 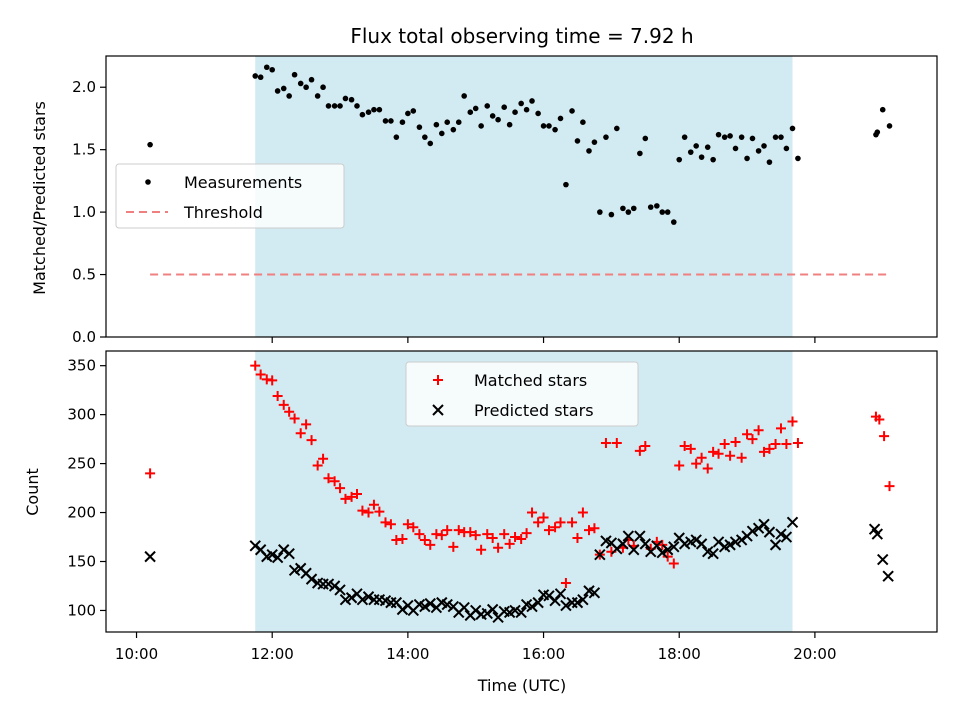 What do you see at coordinates (438, 410) in the screenshot?
I see `legend-marker-x` at bounding box center [438, 410].